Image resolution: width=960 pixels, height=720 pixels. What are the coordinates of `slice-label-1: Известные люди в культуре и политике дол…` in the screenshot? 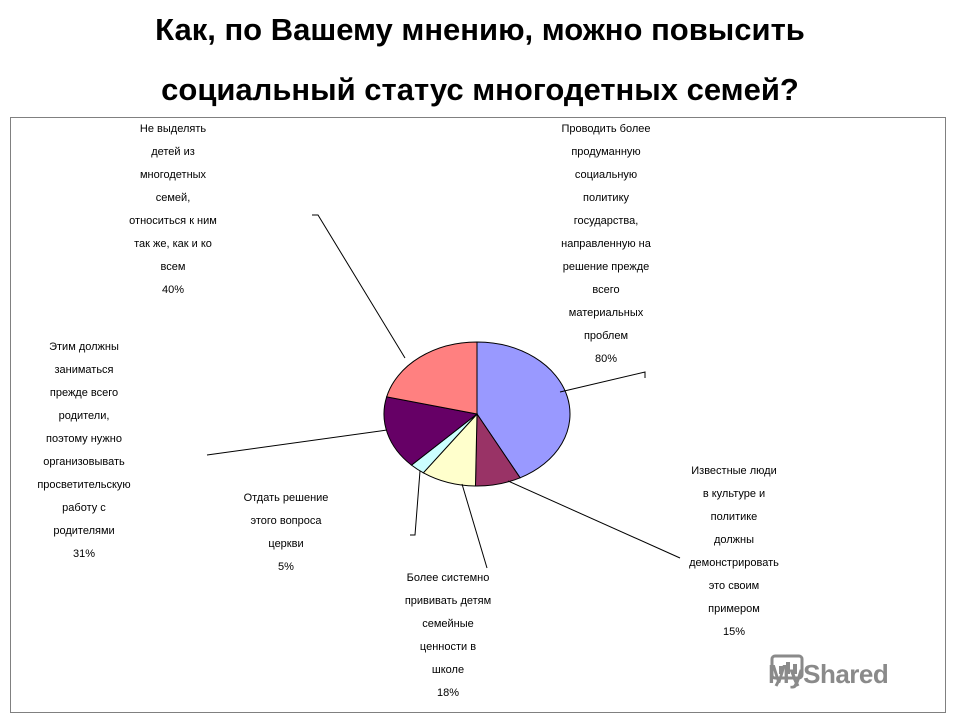 It's located at (734, 551).